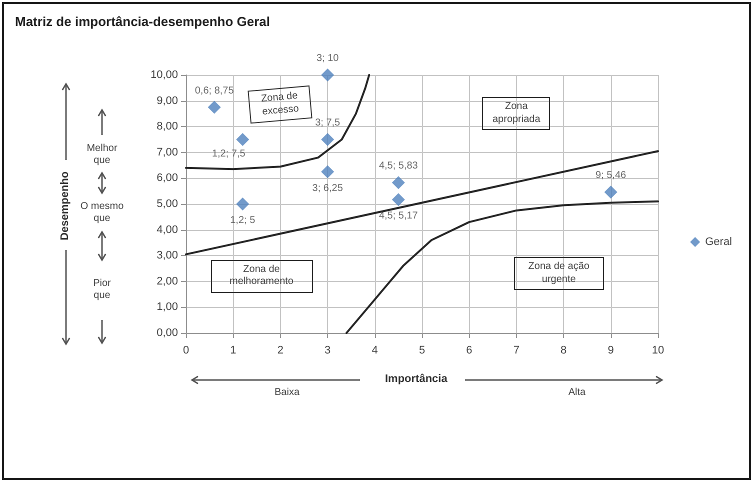  I want to click on y-tick-label: 10,00, so click(164, 75).